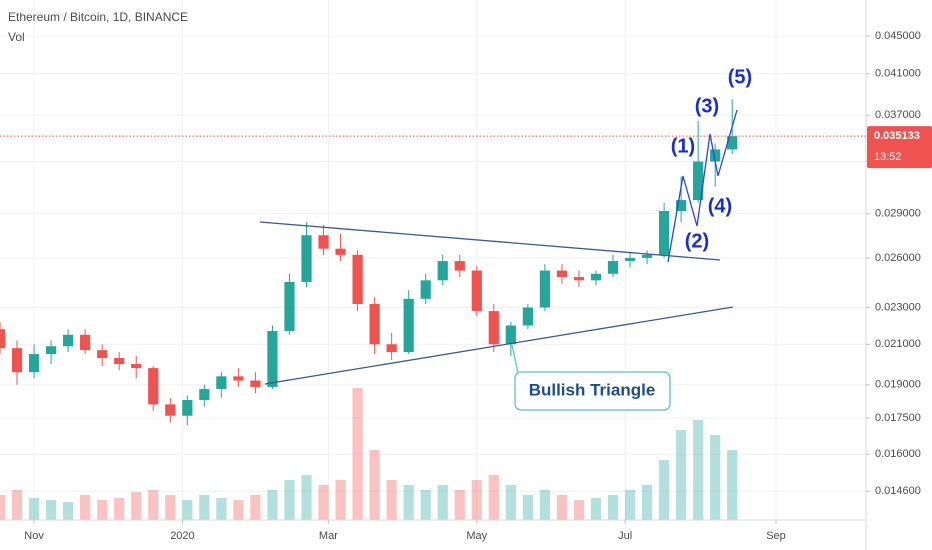 This screenshot has height=550, width=932. Describe the element at coordinates (740, 77) in the screenshot. I see `wave-label: (5)` at that location.